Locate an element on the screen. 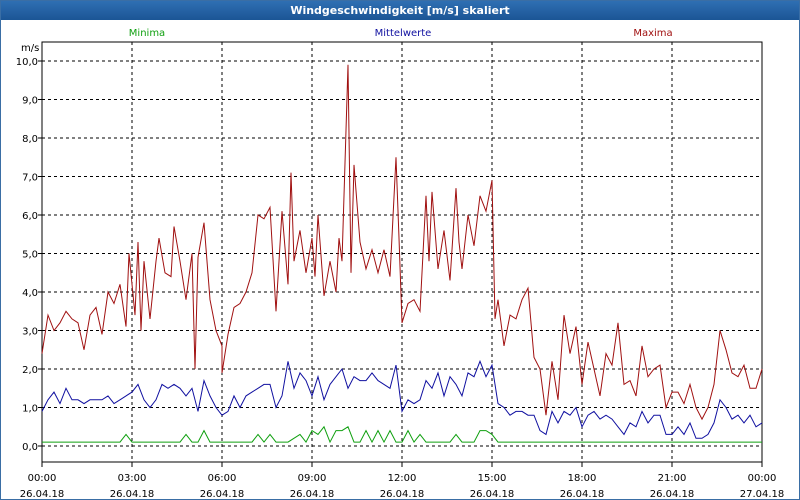 The image size is (800, 500). x-tick-date: 27.04.18 is located at coordinates (762, 494).